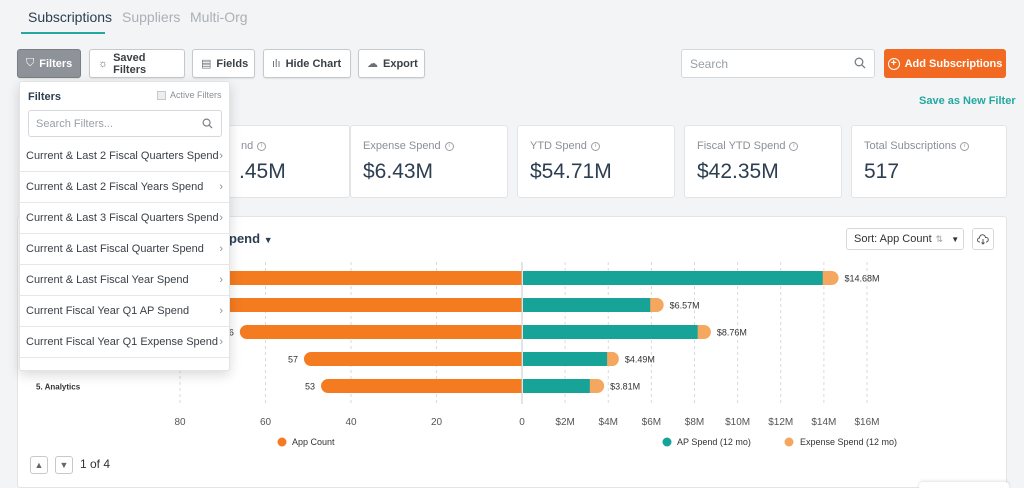 The image size is (1024, 488). I want to click on metric-card-total-subscriptions: Total Subscriptions i 517, so click(929, 161).